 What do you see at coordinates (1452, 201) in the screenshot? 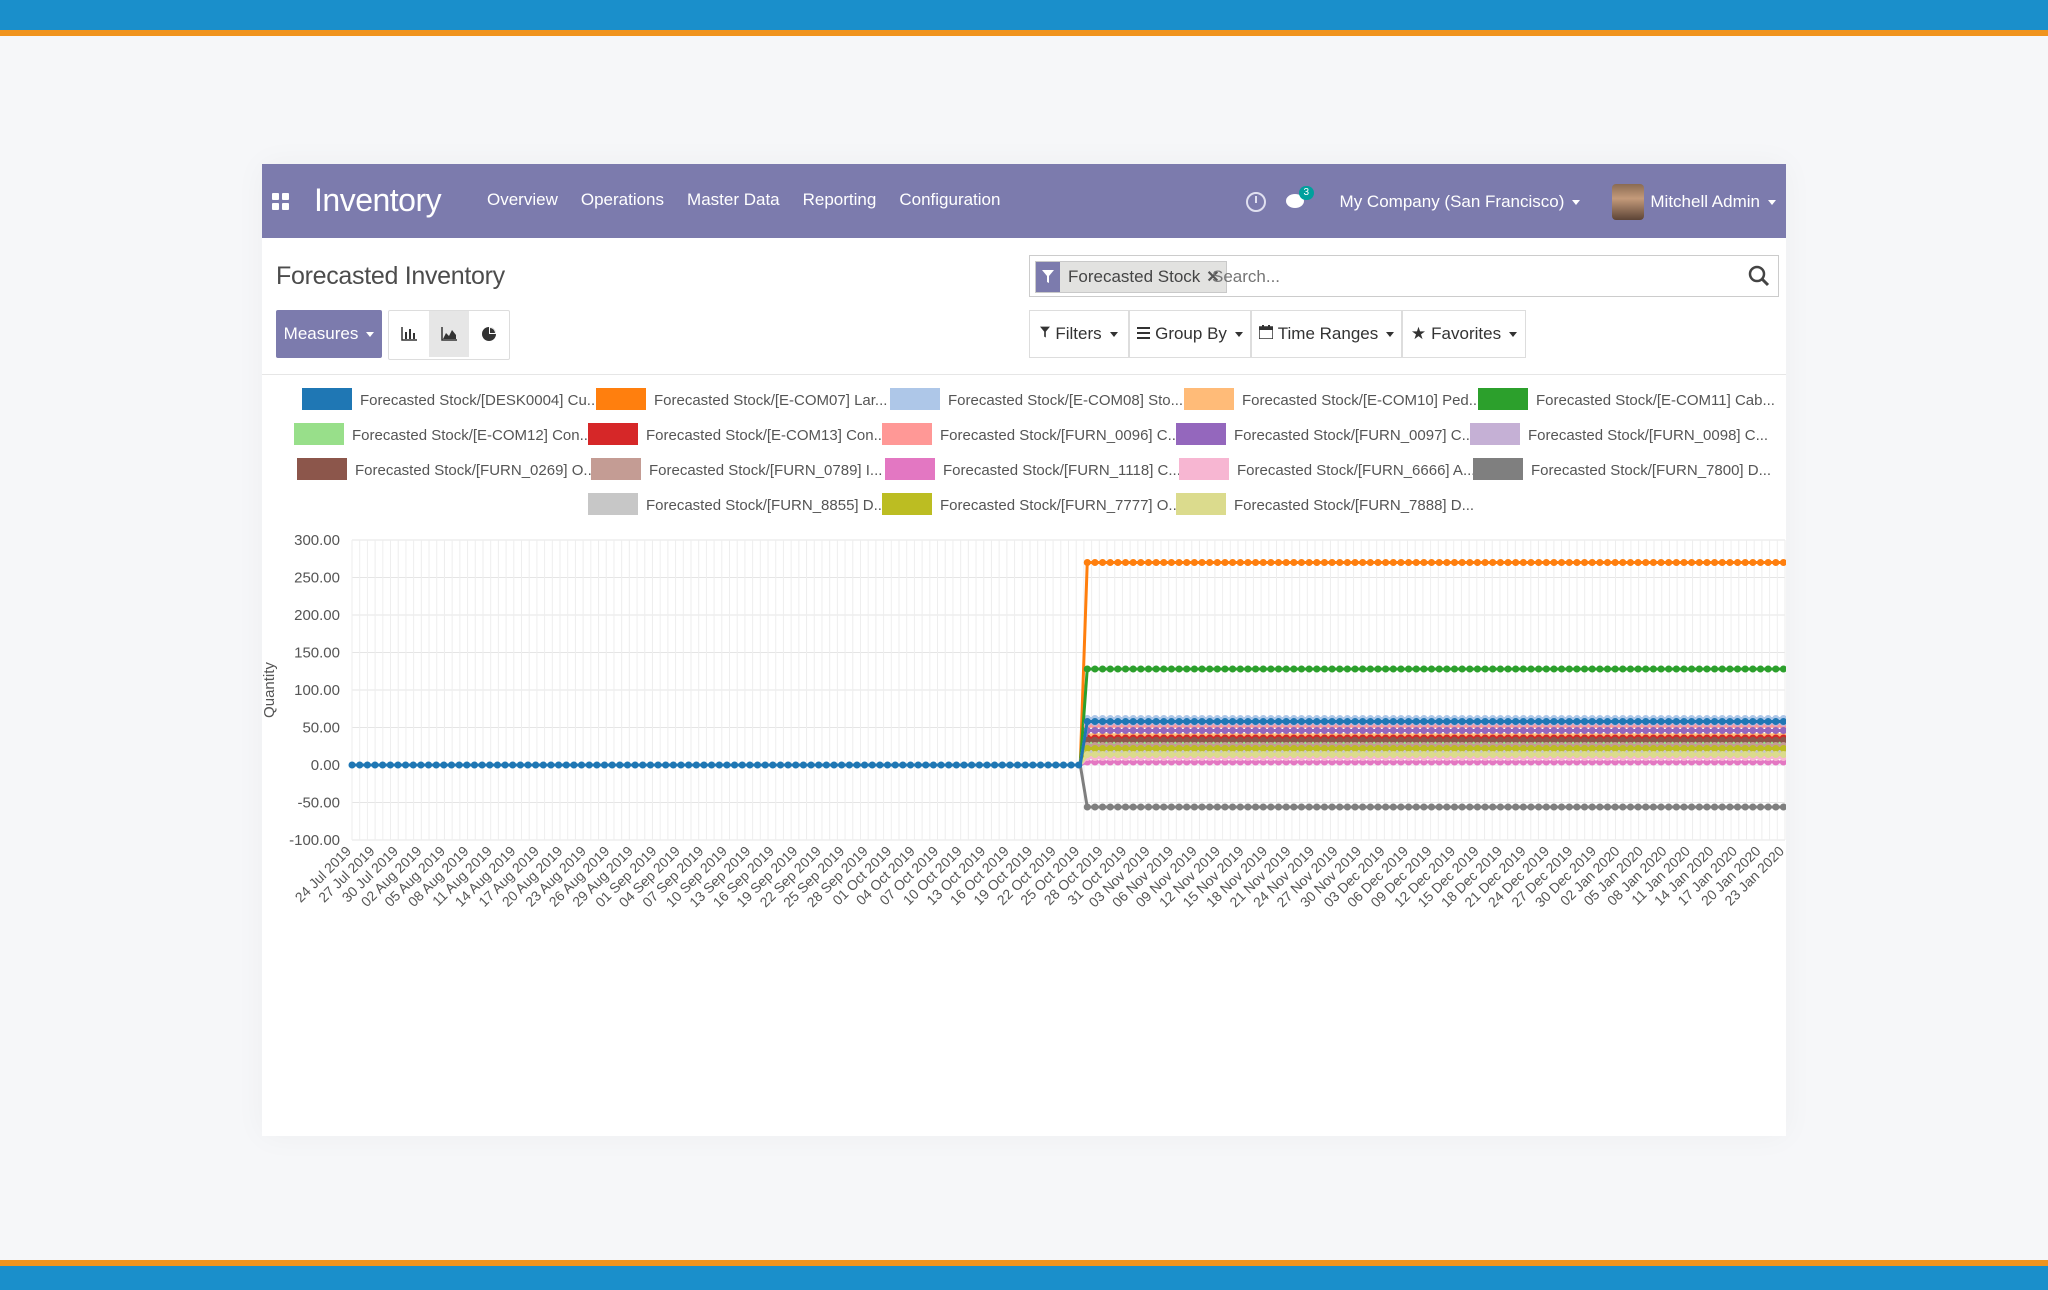
I see `company-name: My Company (San Francisco)` at bounding box center [1452, 201].